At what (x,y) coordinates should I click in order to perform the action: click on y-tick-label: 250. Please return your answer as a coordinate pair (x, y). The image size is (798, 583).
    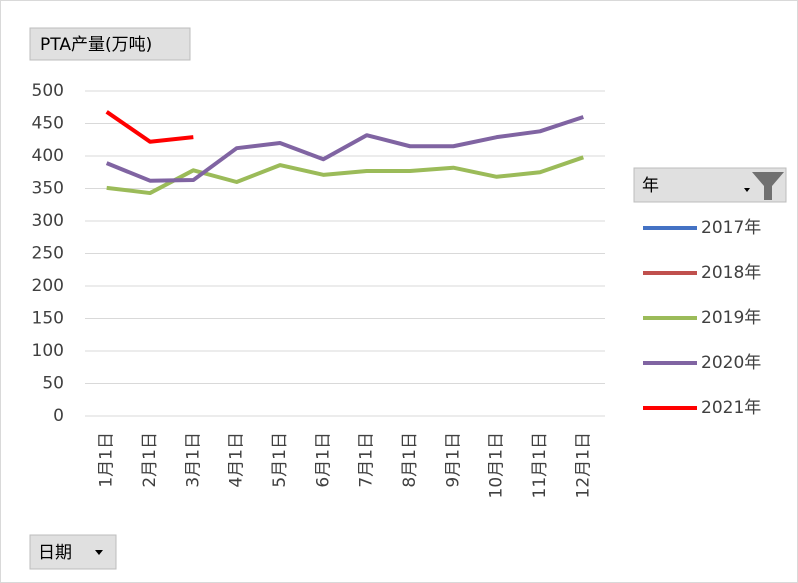
    Looking at the image, I should click on (48, 254).